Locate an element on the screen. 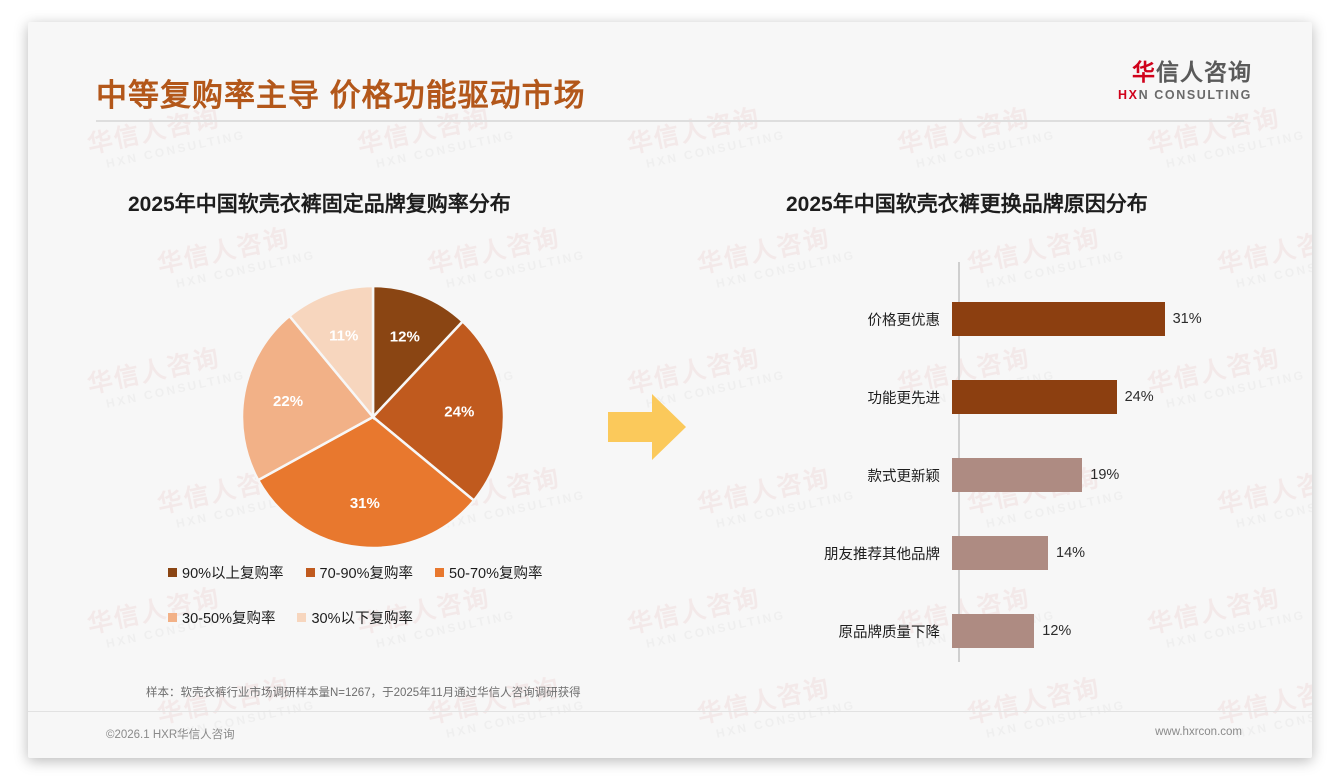 This screenshot has width=1340, height=780. pie-slice-label: 11% is located at coordinates (343, 336).